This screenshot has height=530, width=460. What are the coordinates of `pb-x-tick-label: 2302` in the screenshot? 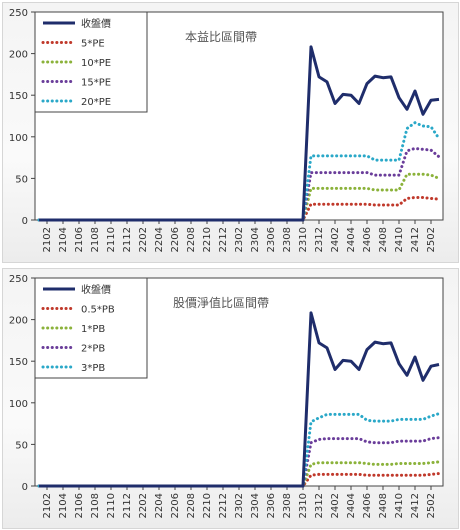 It's located at (239, 505).